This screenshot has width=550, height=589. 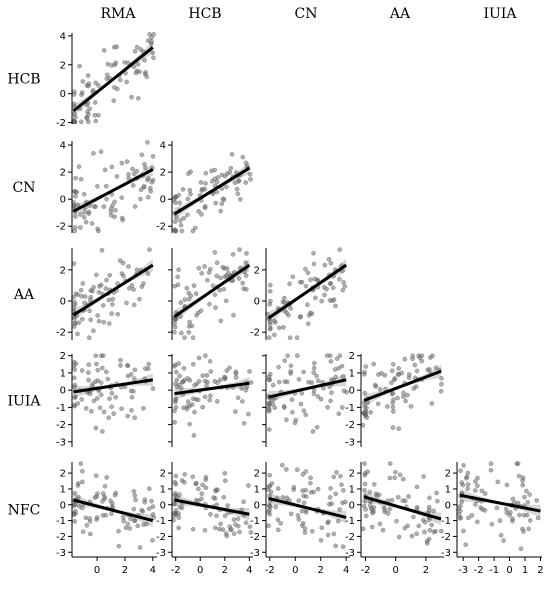 What do you see at coordinates (299, 294) in the screenshot?
I see `panel-aa-vs-cn: -2 0 2` at bounding box center [299, 294].